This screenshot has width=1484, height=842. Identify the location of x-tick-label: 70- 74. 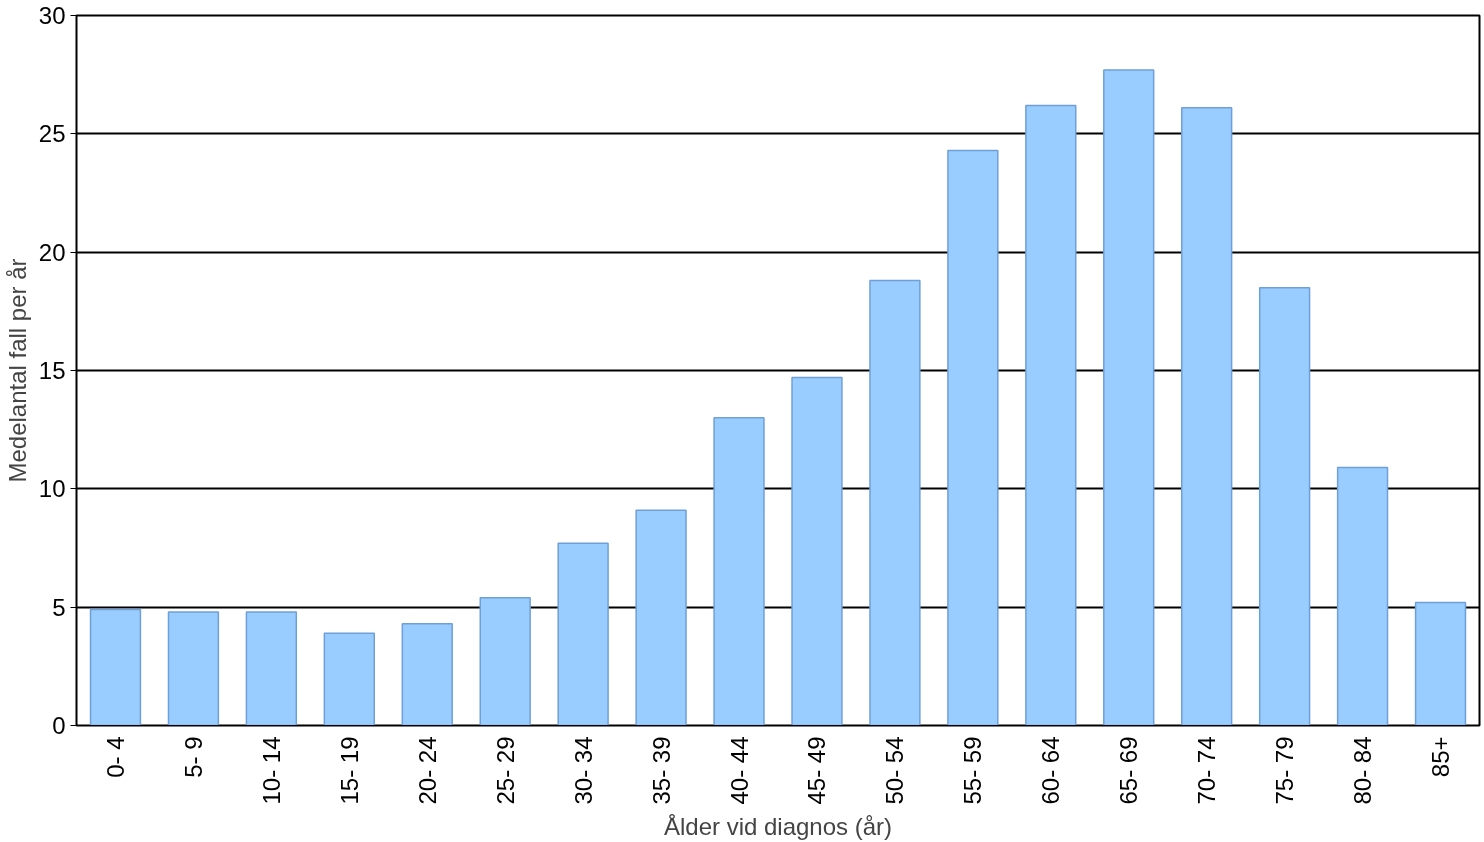
(1207, 770).